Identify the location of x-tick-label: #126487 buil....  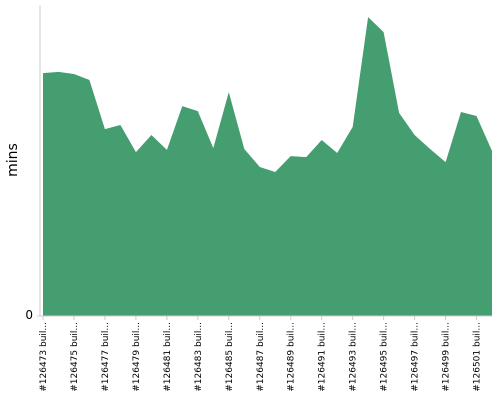
(261, 357).